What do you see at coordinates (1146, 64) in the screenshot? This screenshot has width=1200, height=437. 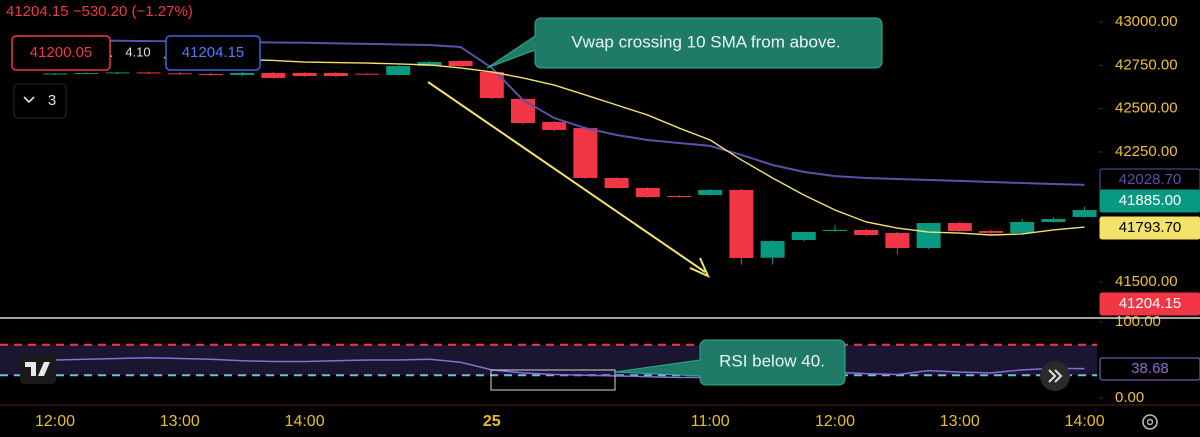 I see `y-tick-label: 42750.00` at bounding box center [1146, 64].